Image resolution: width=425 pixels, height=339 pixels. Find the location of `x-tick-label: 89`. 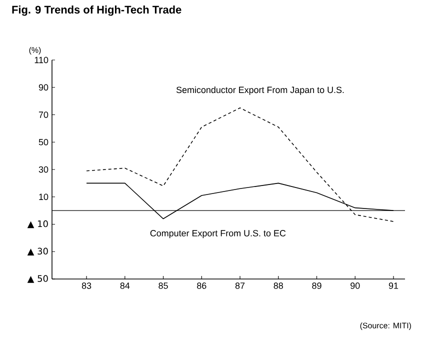

x-tick-label: 89 is located at coordinates (317, 285).